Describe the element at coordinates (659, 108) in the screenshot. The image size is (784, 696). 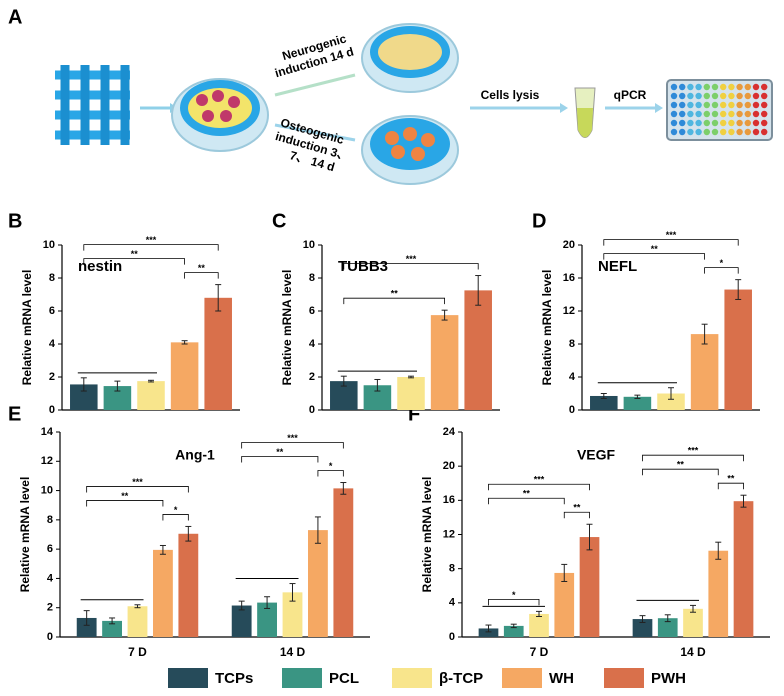
I see `arrow-head` at that location.